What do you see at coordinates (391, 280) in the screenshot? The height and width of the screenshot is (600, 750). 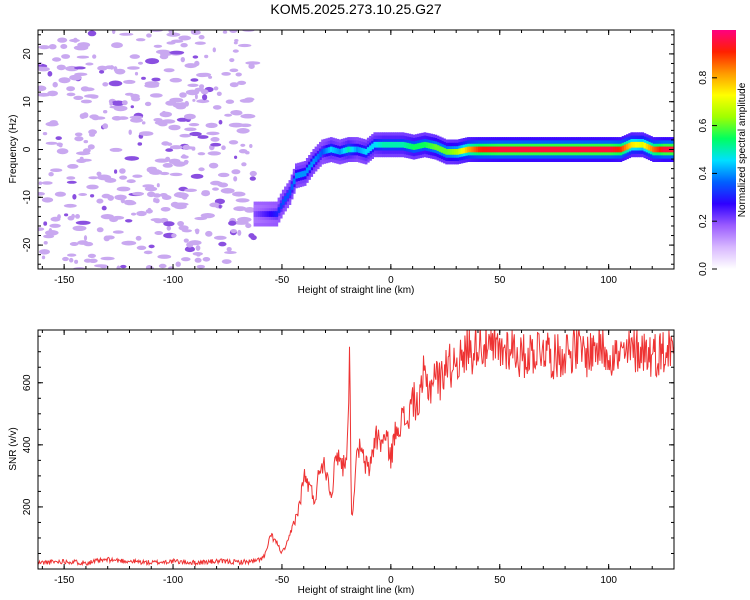 I see `x-tick-label: 0` at bounding box center [391, 280].